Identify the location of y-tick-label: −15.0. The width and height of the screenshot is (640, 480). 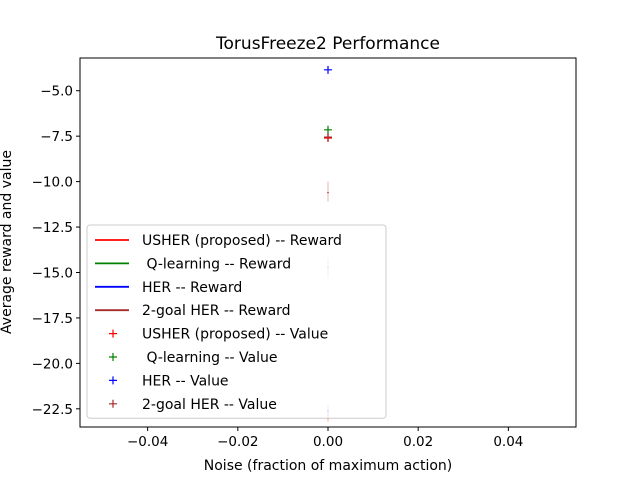
(52, 273).